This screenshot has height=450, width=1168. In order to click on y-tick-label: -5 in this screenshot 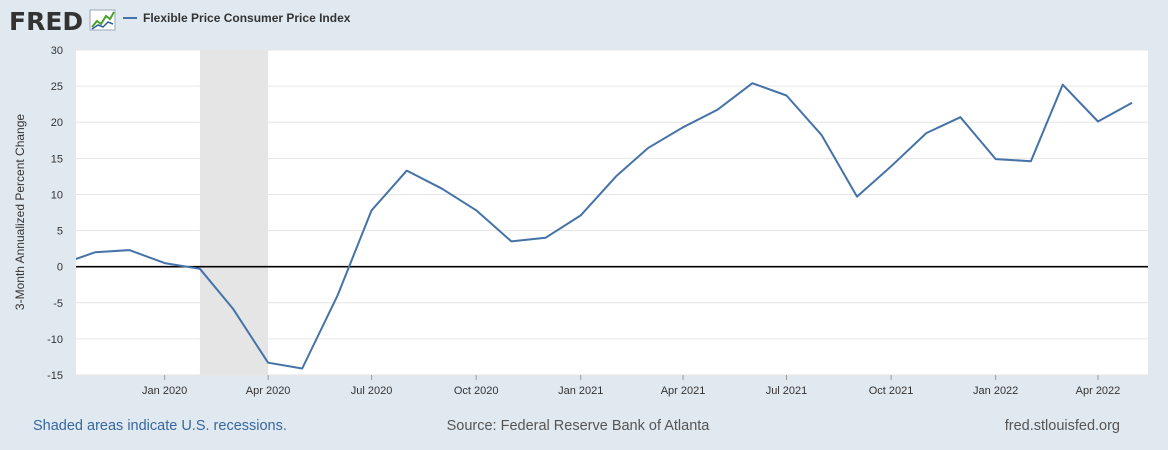, I will do `click(58, 304)`.